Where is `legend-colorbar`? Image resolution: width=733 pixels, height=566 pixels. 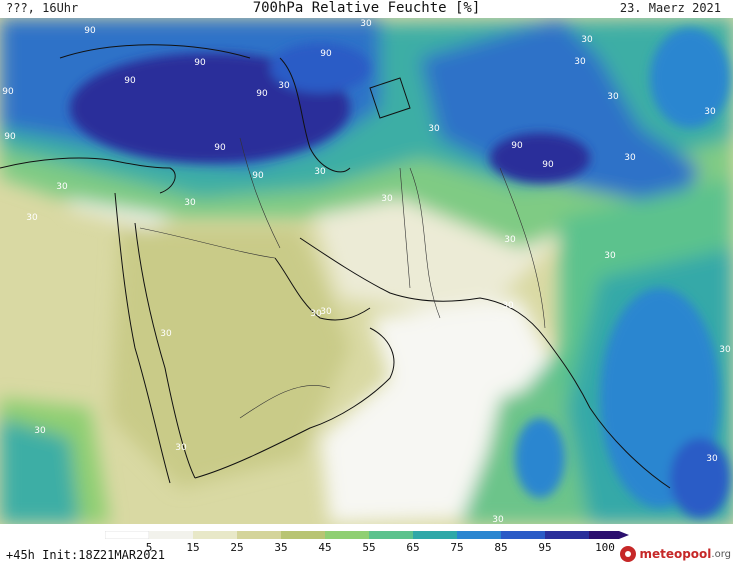
legend-colorbar is located at coordinates (367, 535).